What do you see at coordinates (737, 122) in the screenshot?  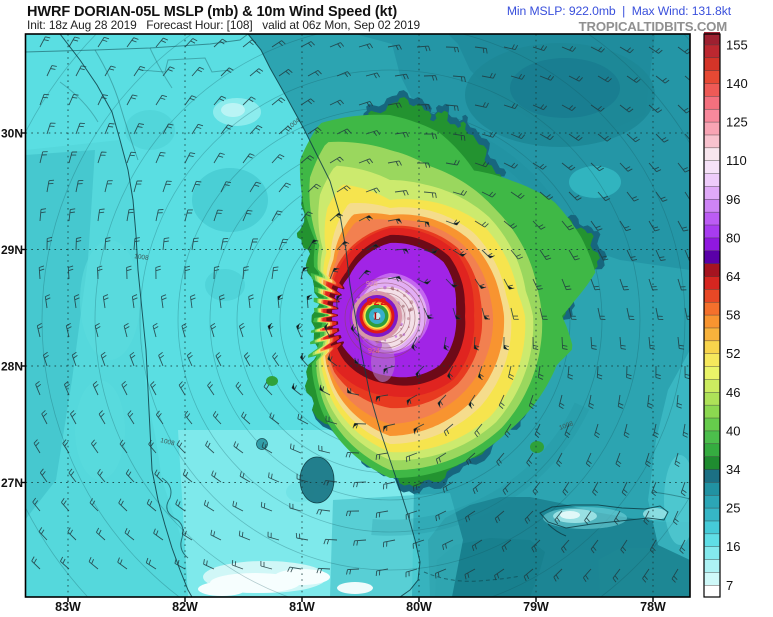 I see `svg-text: 125` at bounding box center [737, 122].